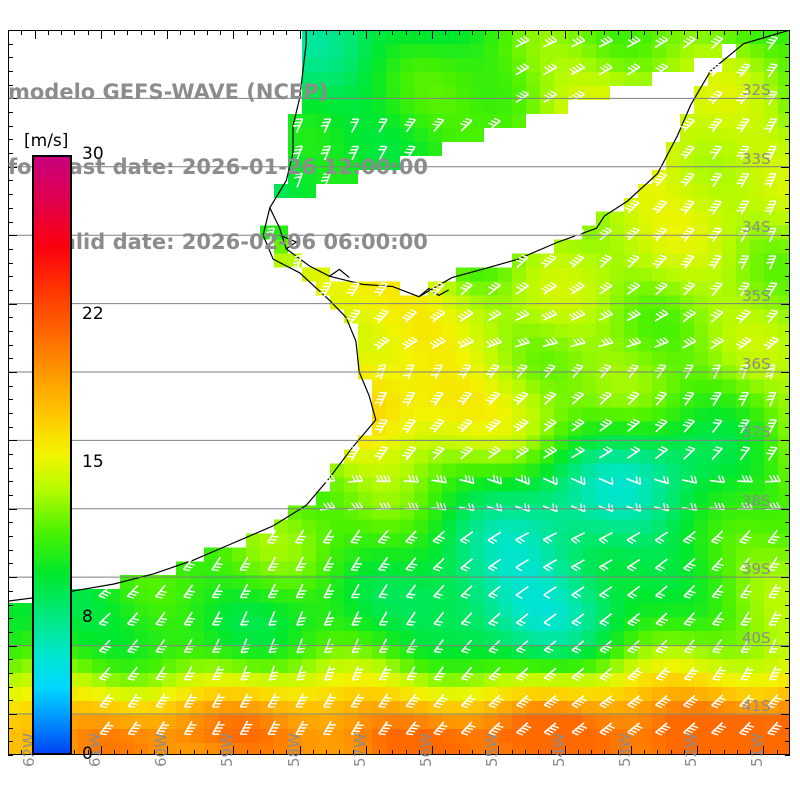 The height and width of the screenshot is (800, 800). Describe the element at coordinates (756, 432) in the screenshot. I see `latitude-label: 37S` at that location.